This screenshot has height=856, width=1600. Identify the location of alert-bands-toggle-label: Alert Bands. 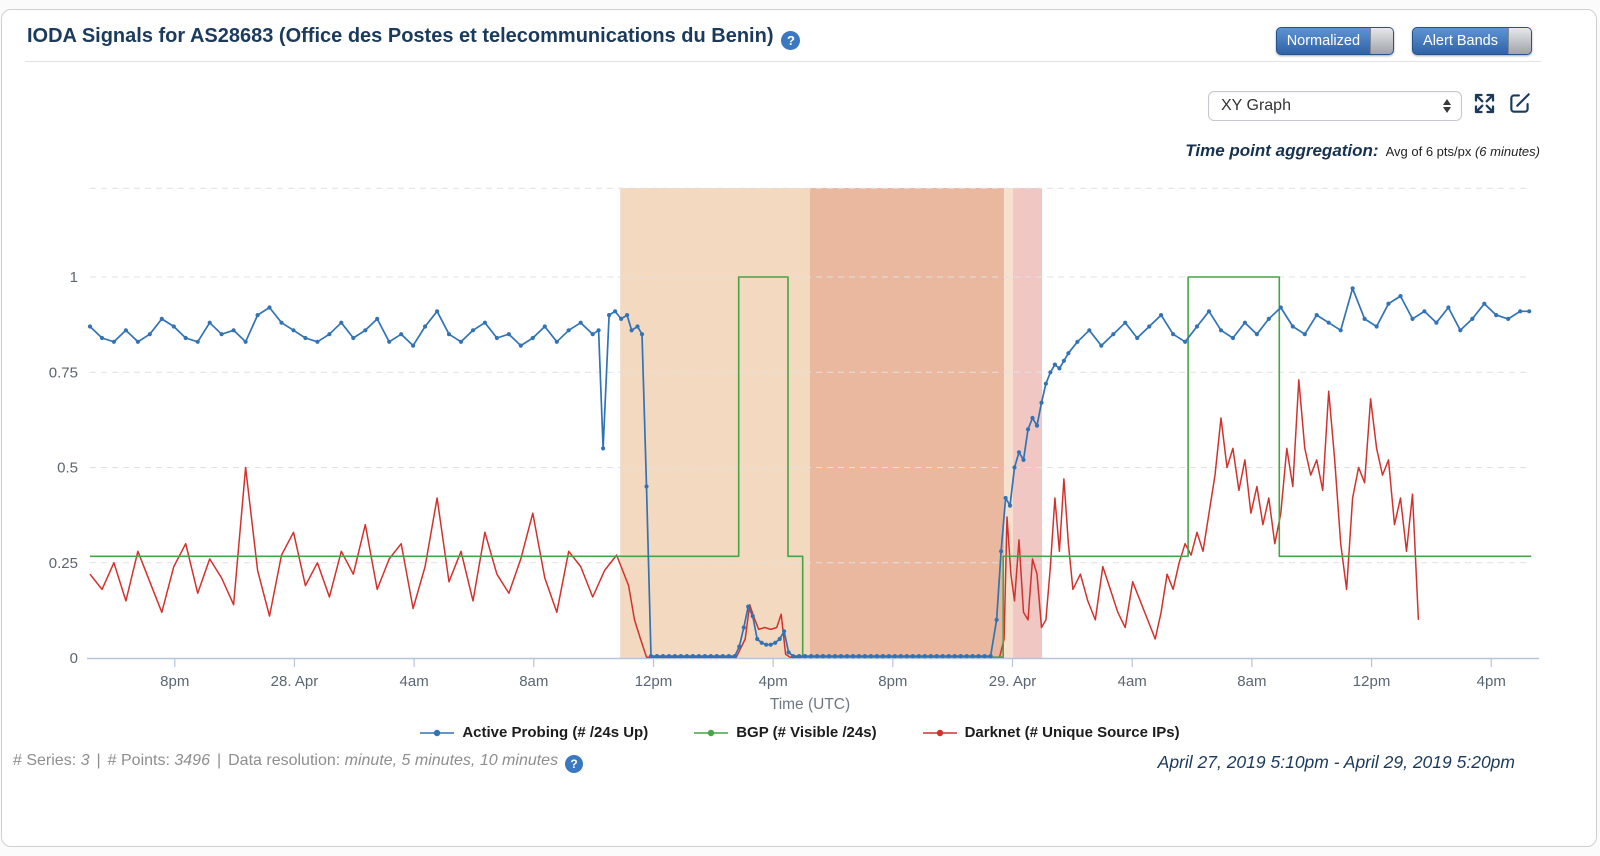
(1460, 41).